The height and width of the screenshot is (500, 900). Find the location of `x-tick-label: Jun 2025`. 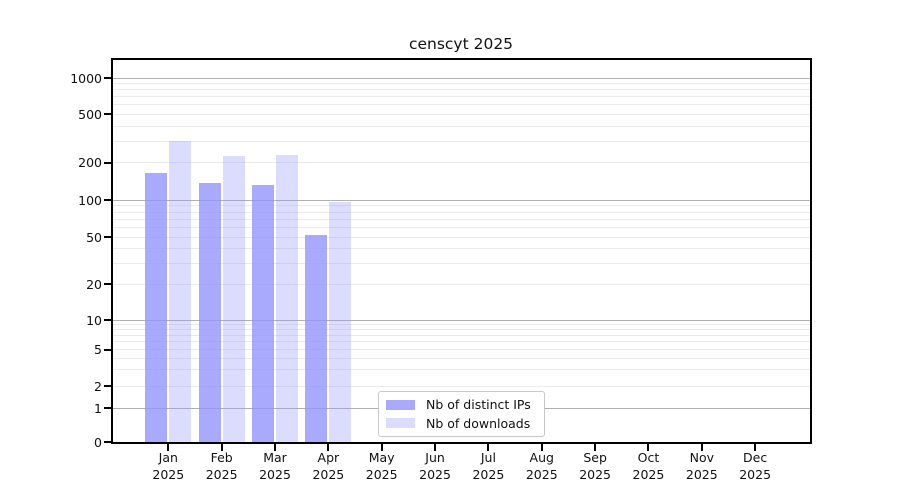

x-tick-label: Jun 2025 is located at coordinates (435, 466).